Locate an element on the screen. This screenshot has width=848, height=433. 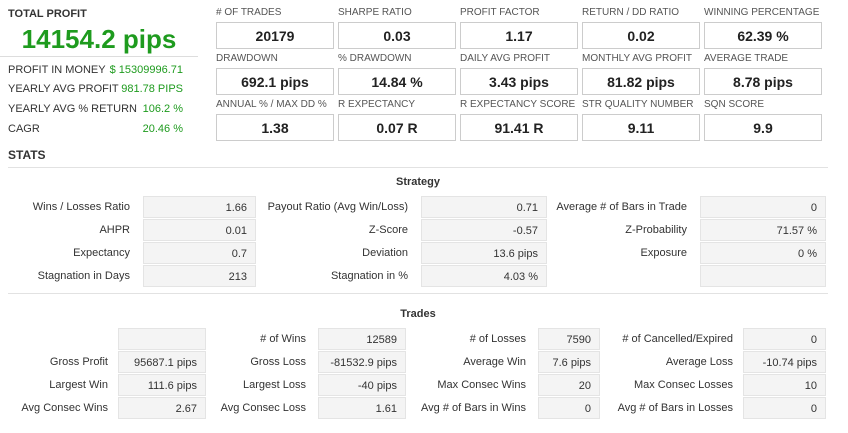
metric-r-expectancy-score: R EXPECTANCY SCORE 91.41 R is located at coordinates (519, 120).